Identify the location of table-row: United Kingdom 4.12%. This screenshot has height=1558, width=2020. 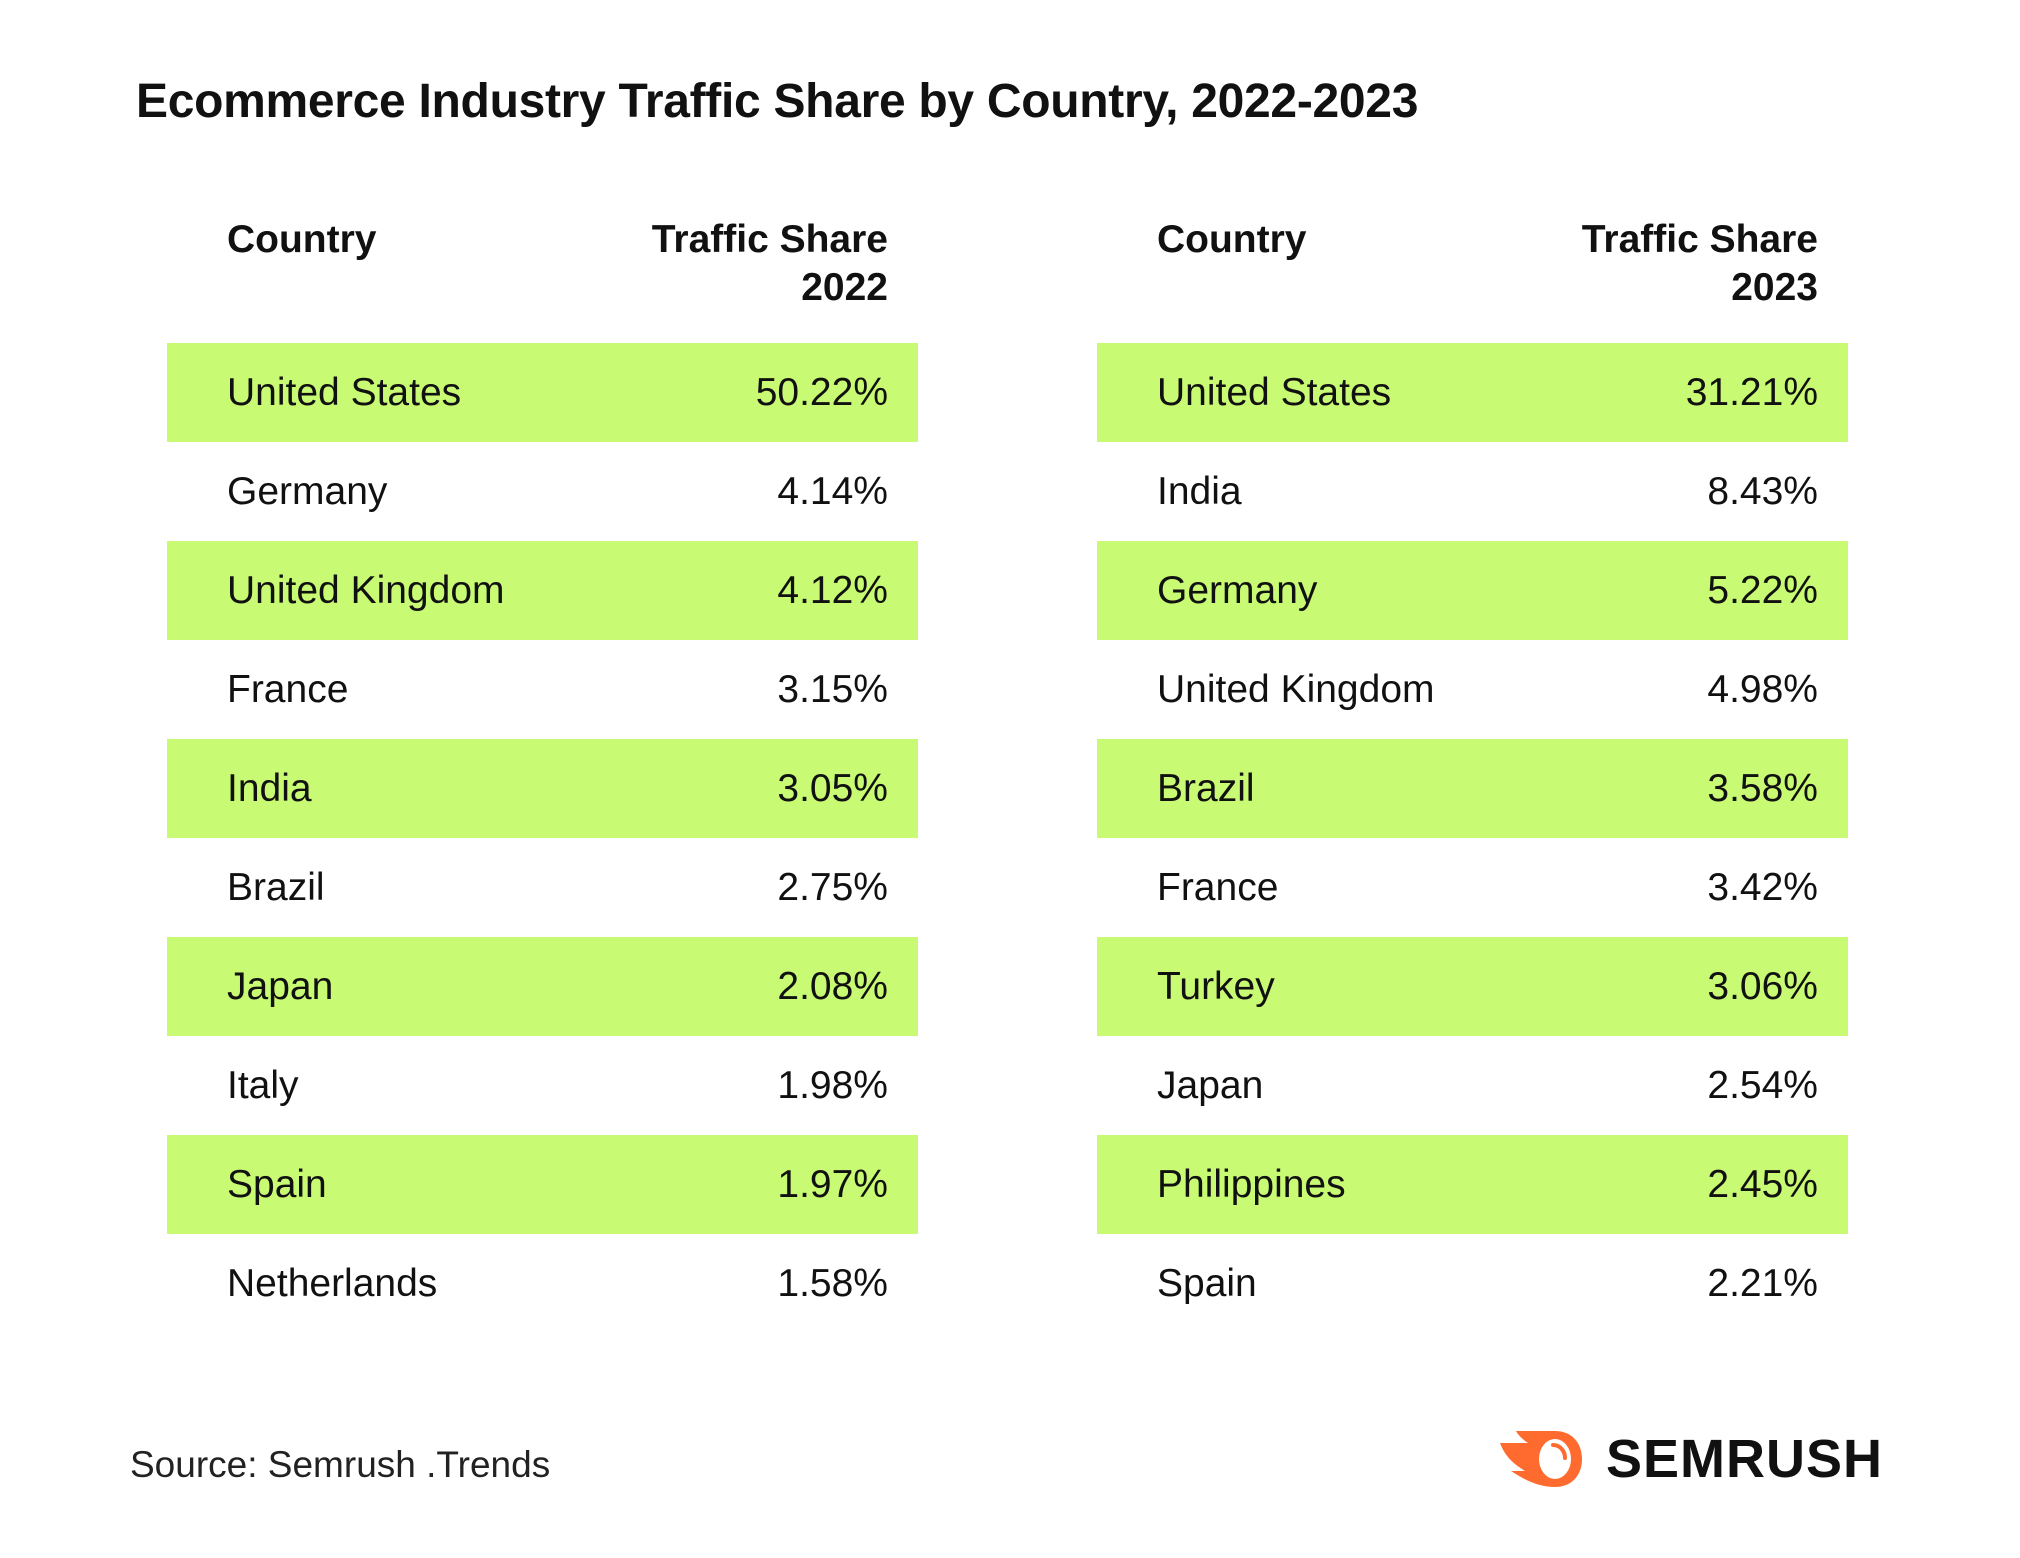
(542, 590).